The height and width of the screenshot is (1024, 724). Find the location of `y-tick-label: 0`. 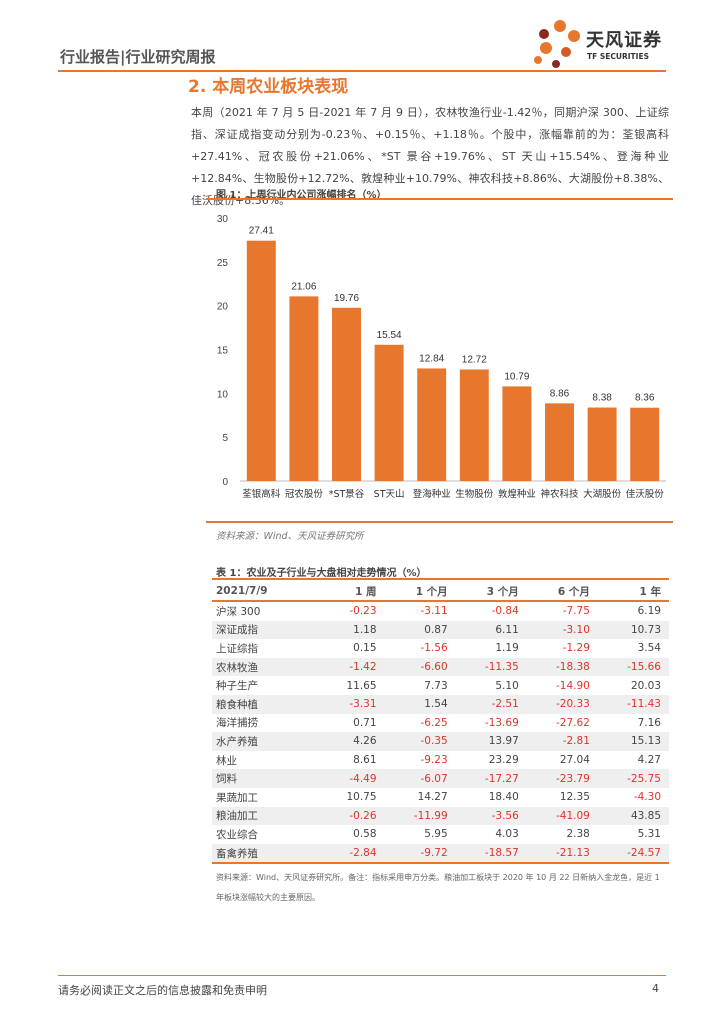

y-tick-label: 0 is located at coordinates (225, 482).